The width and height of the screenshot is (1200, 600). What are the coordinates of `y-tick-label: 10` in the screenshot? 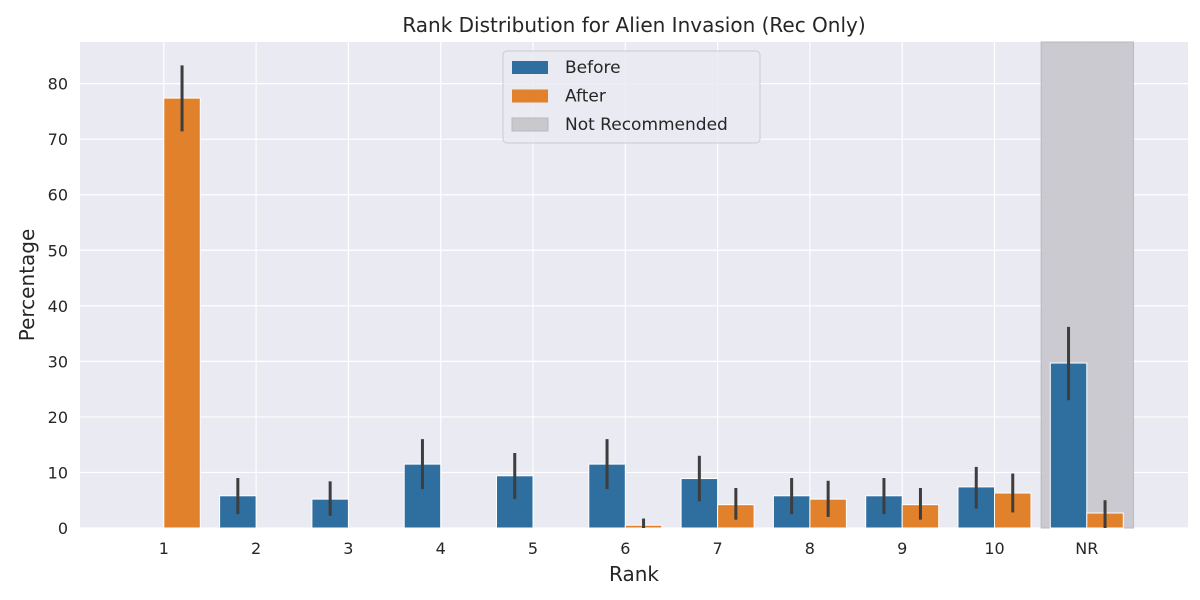 It's located at (58, 472).